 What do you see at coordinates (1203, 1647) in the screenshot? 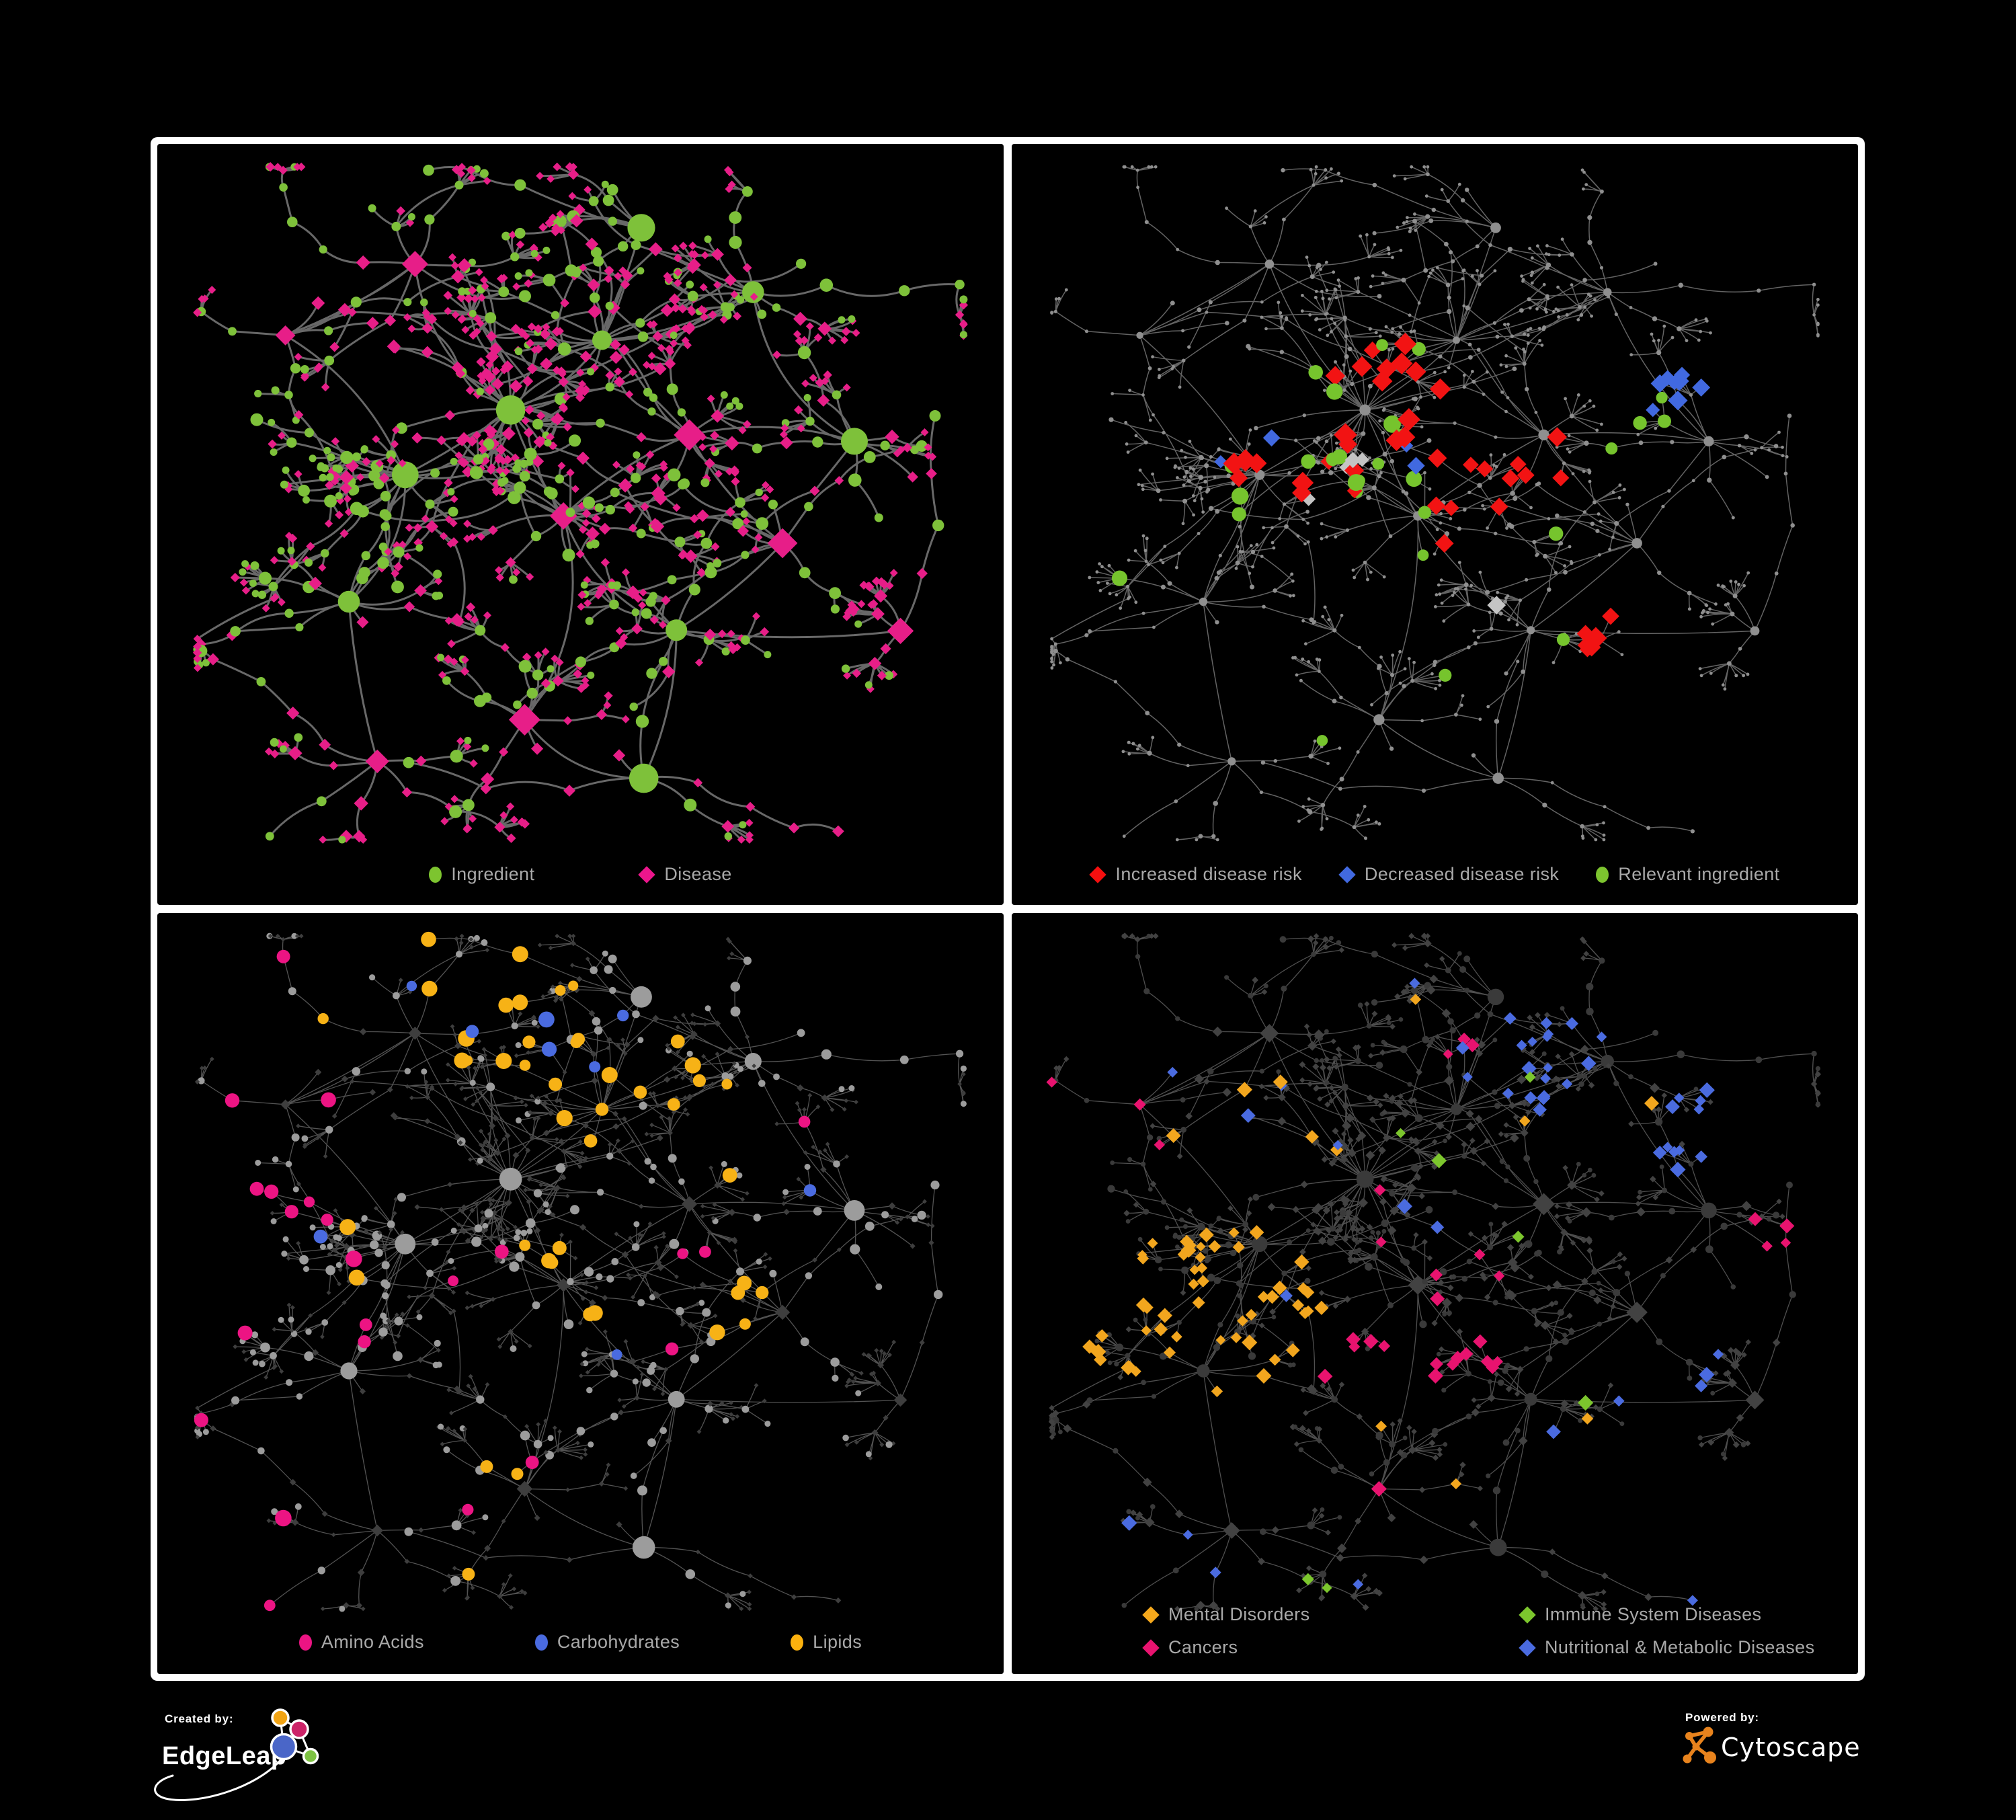
I see `legend-label: Cancers` at bounding box center [1203, 1647].